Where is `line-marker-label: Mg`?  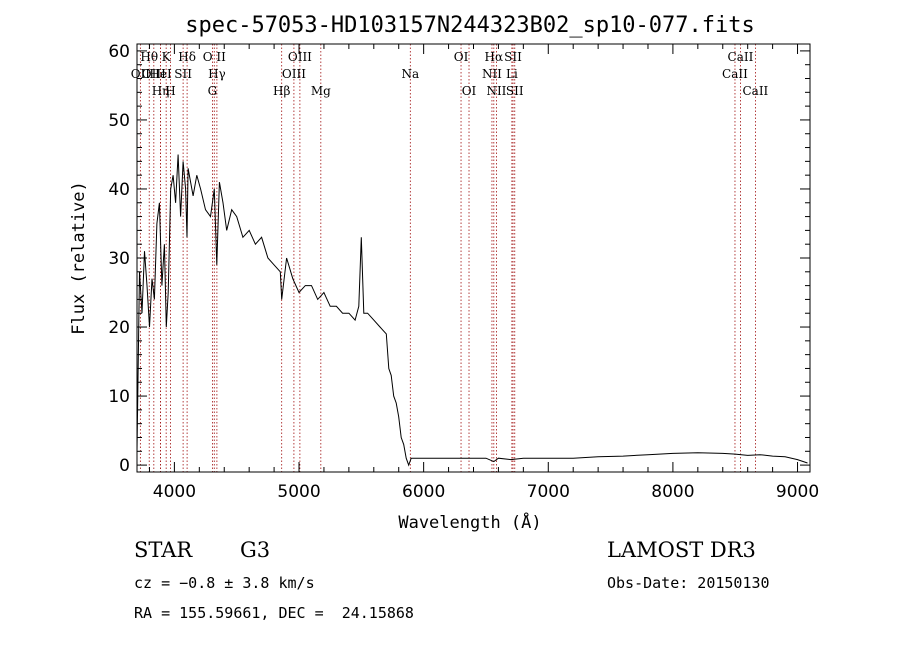
line-marker-label: Mg is located at coordinates (321, 91).